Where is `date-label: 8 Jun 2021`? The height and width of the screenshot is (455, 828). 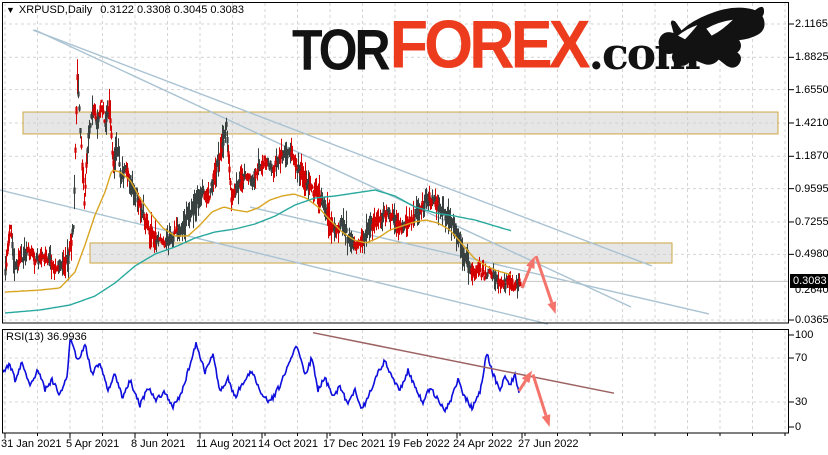 date-label: 8 Jun 2021 is located at coordinates (158, 444).